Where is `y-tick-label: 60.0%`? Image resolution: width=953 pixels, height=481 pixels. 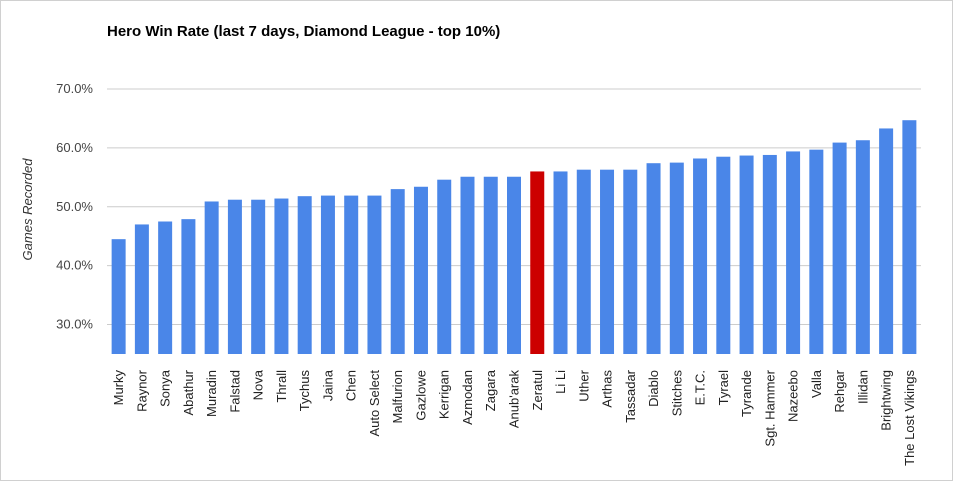 y-tick-label: 60.0% is located at coordinates (74, 147).